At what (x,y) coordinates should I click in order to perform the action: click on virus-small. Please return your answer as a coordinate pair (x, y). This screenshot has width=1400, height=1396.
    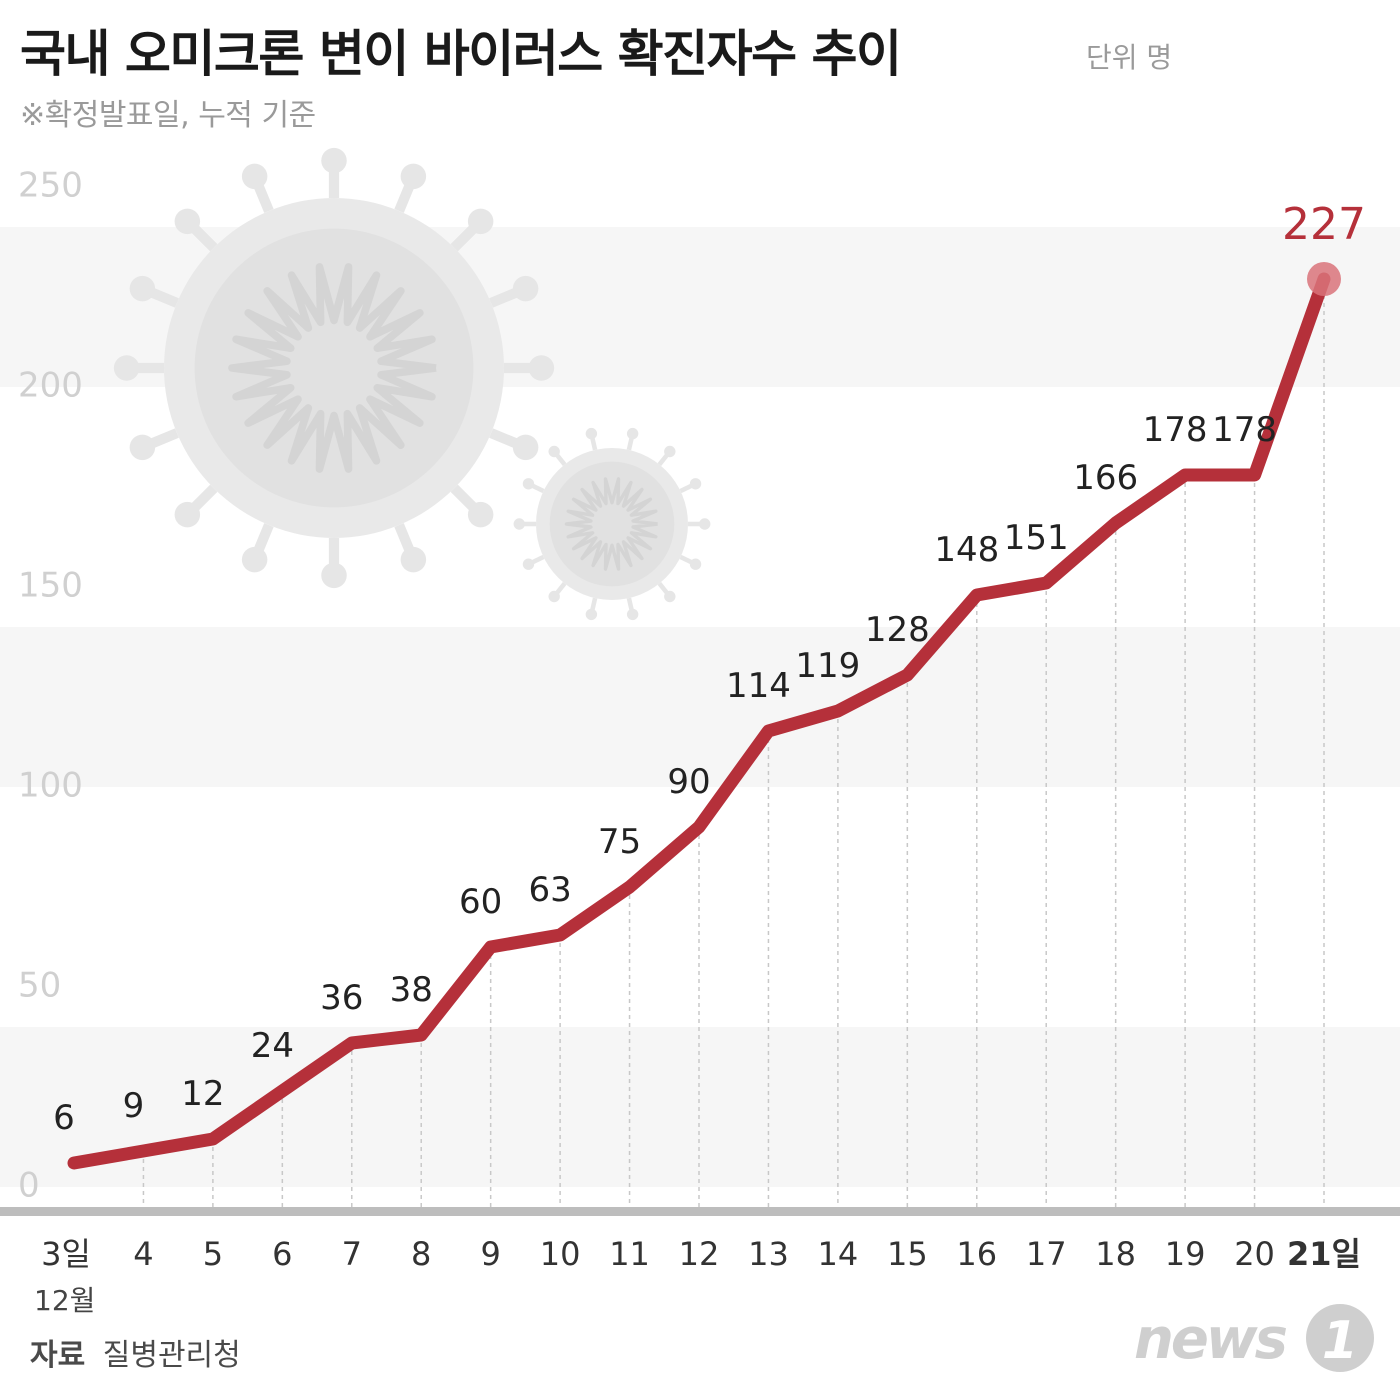
    Looking at the image, I should click on (612, 524).